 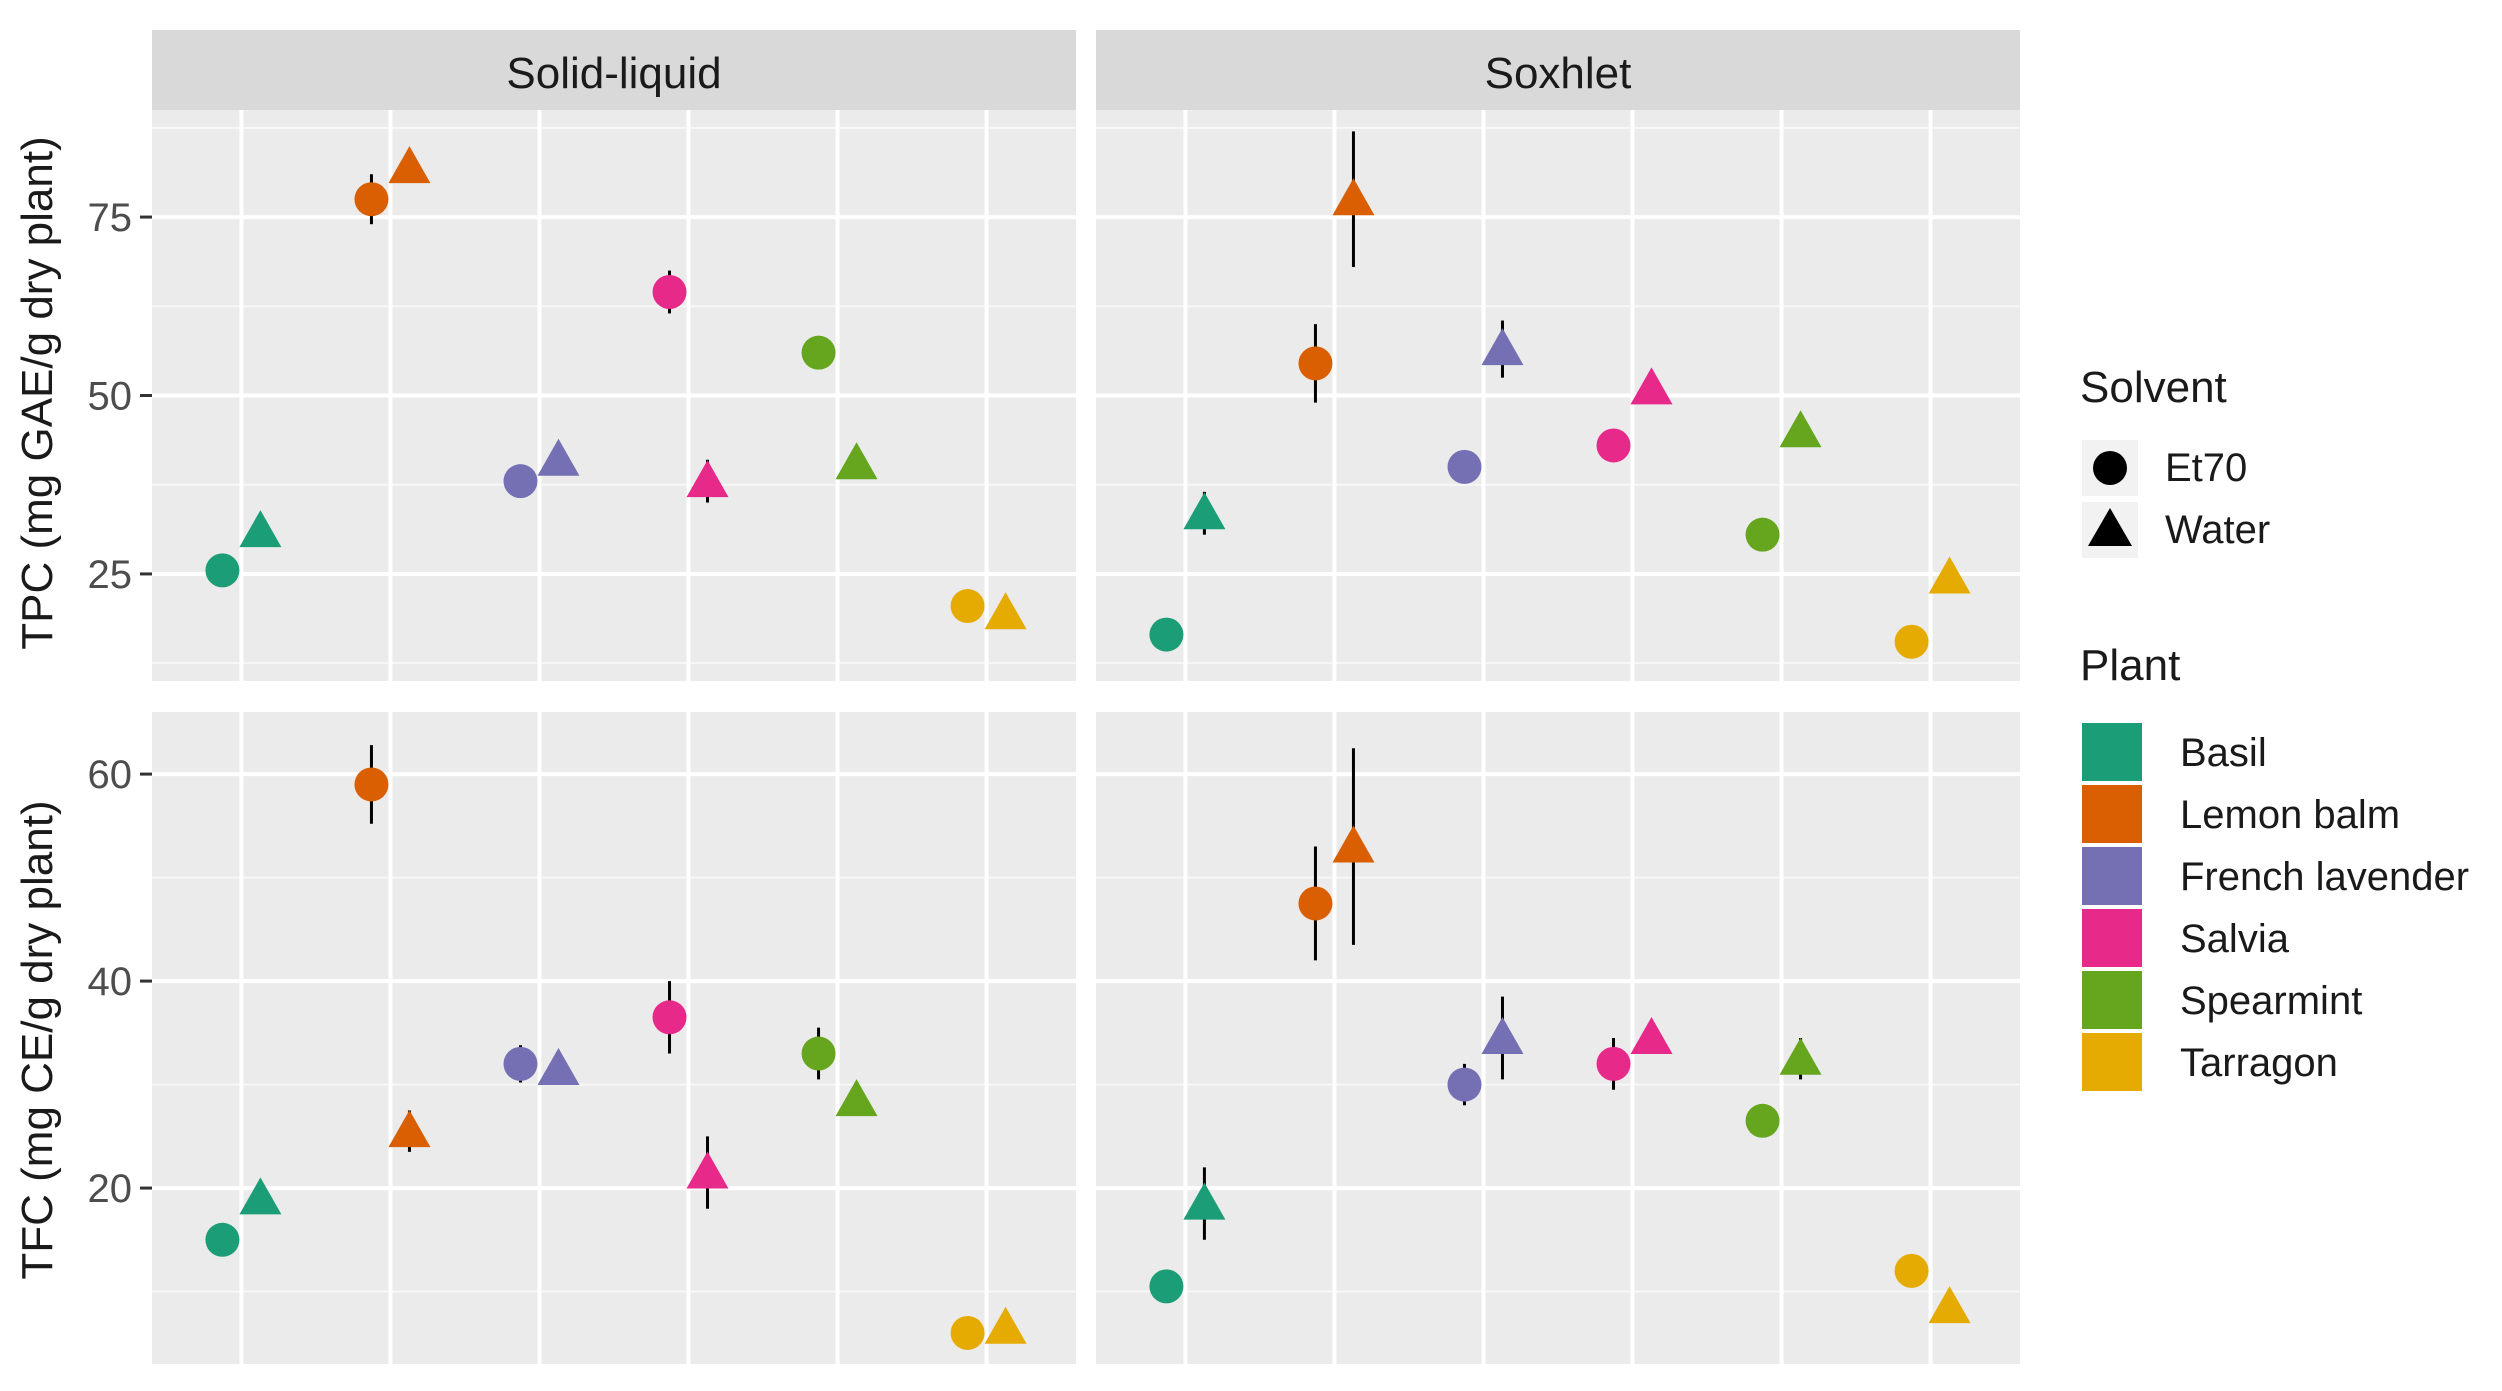 I want to click on point-tpc-soxhlet-spearmint-et70, so click(x=1762, y=534).